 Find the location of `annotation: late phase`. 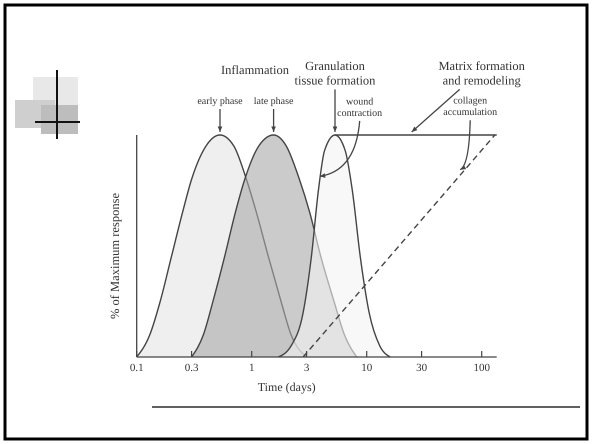

annotation: late phase is located at coordinates (274, 101).